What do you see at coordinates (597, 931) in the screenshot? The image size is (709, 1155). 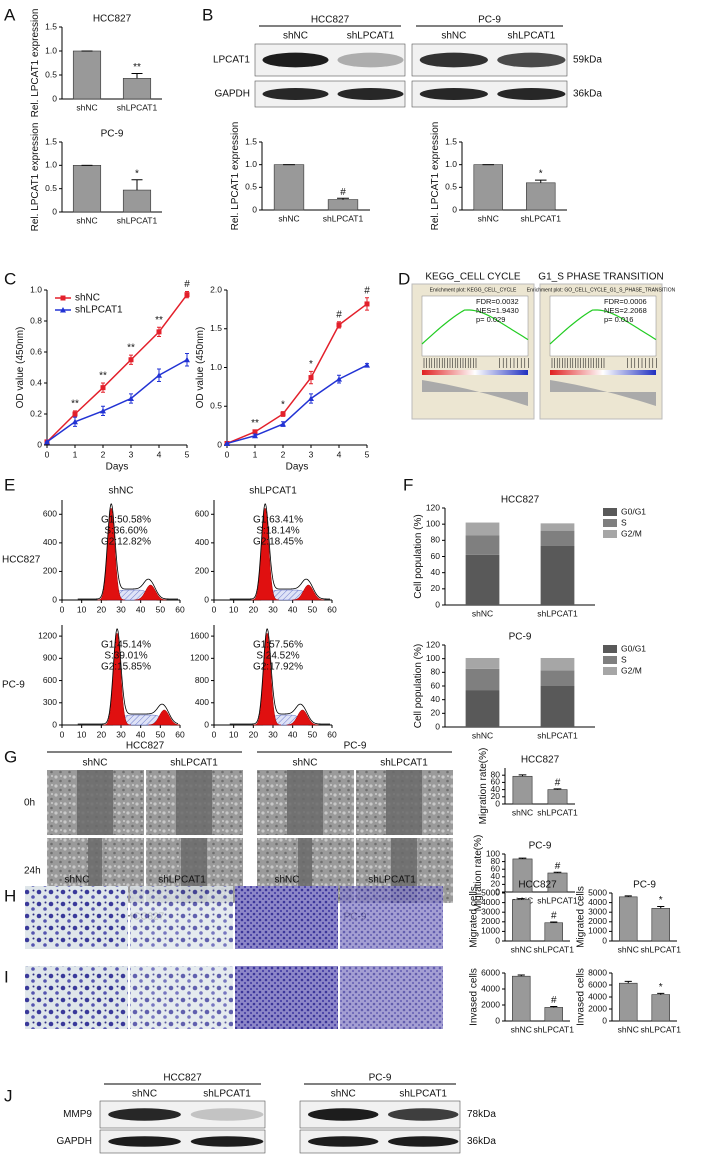 I see `y-tick-label: 1000` at bounding box center [597, 931].